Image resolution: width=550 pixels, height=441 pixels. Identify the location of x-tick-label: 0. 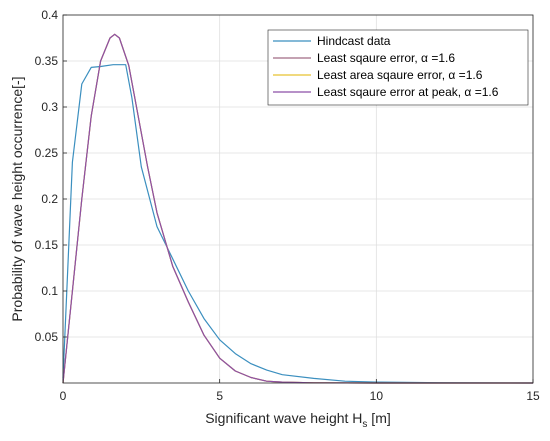
(63, 396).